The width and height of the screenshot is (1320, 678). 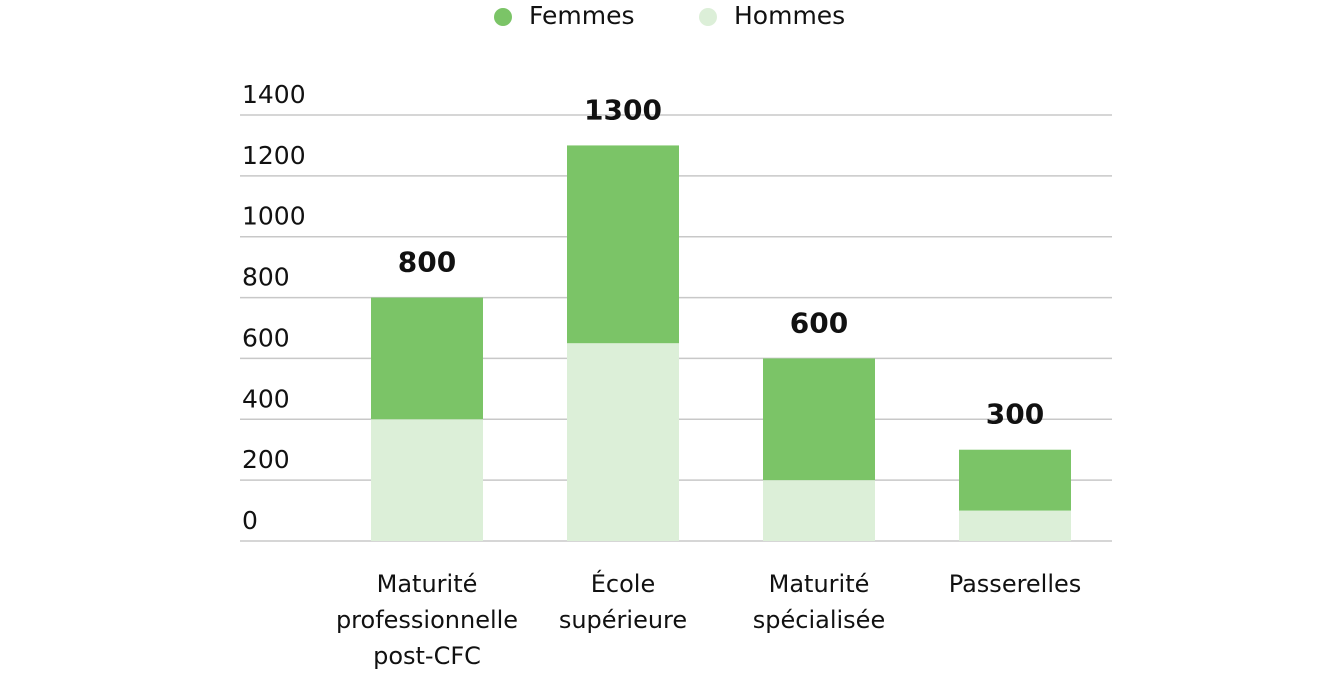 What do you see at coordinates (1015, 414) in the screenshot?
I see `total-label: 300` at bounding box center [1015, 414].